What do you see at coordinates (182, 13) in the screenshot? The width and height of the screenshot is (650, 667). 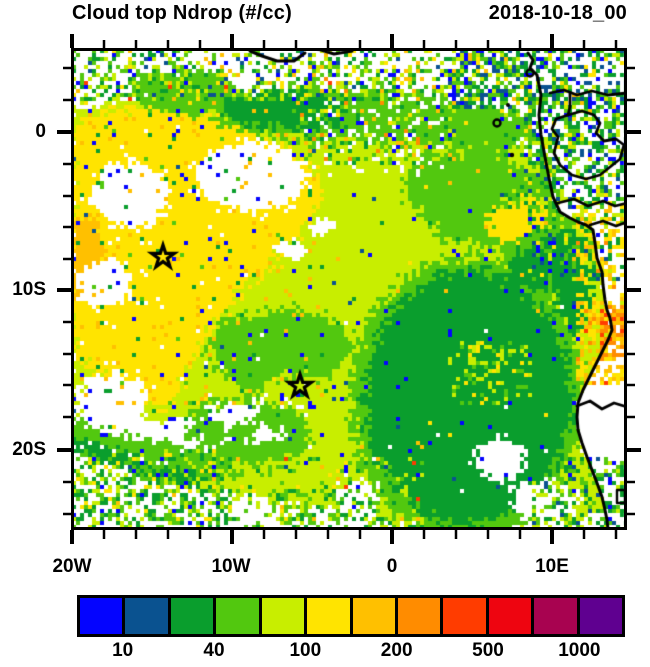 I see `plot-title: Cloud top Ndrop (#/cc)` at bounding box center [182, 13].